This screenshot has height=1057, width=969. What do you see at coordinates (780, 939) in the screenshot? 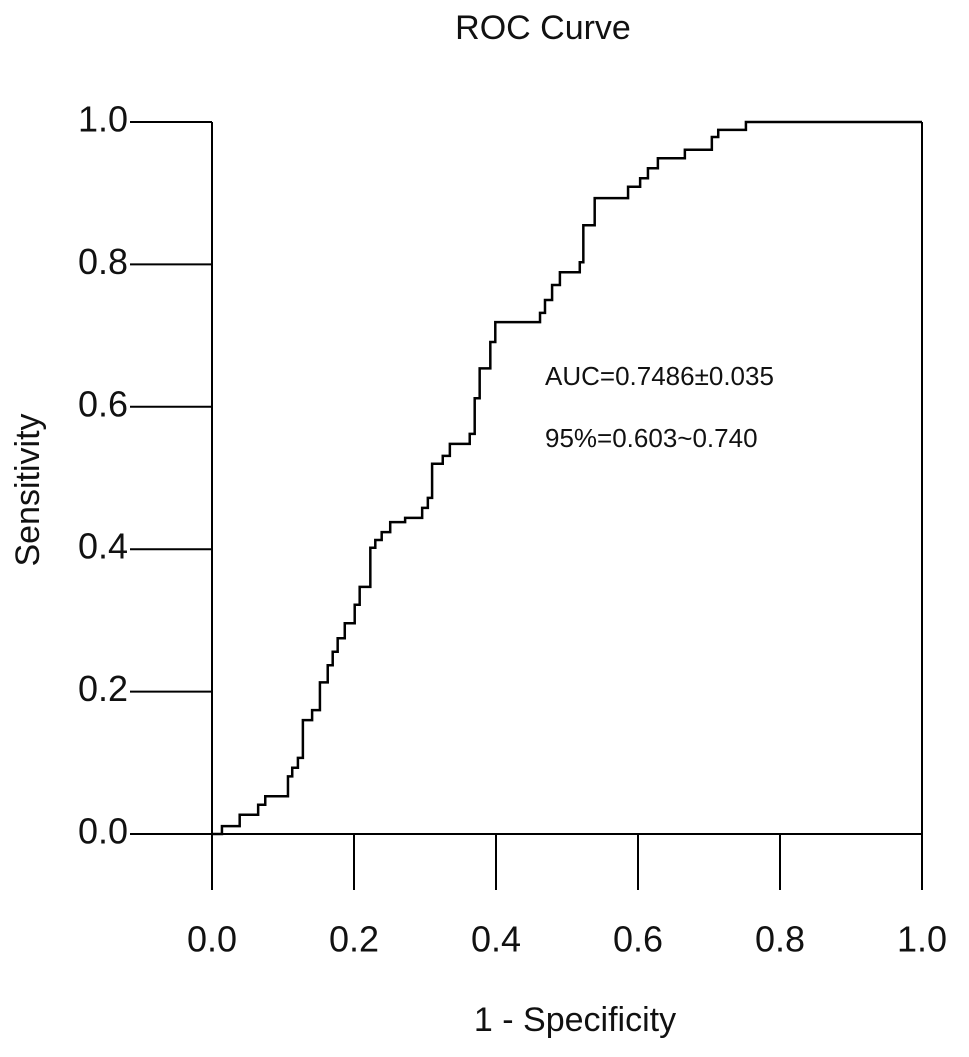
I see `x-tick-label: 0.8` at bounding box center [780, 939].